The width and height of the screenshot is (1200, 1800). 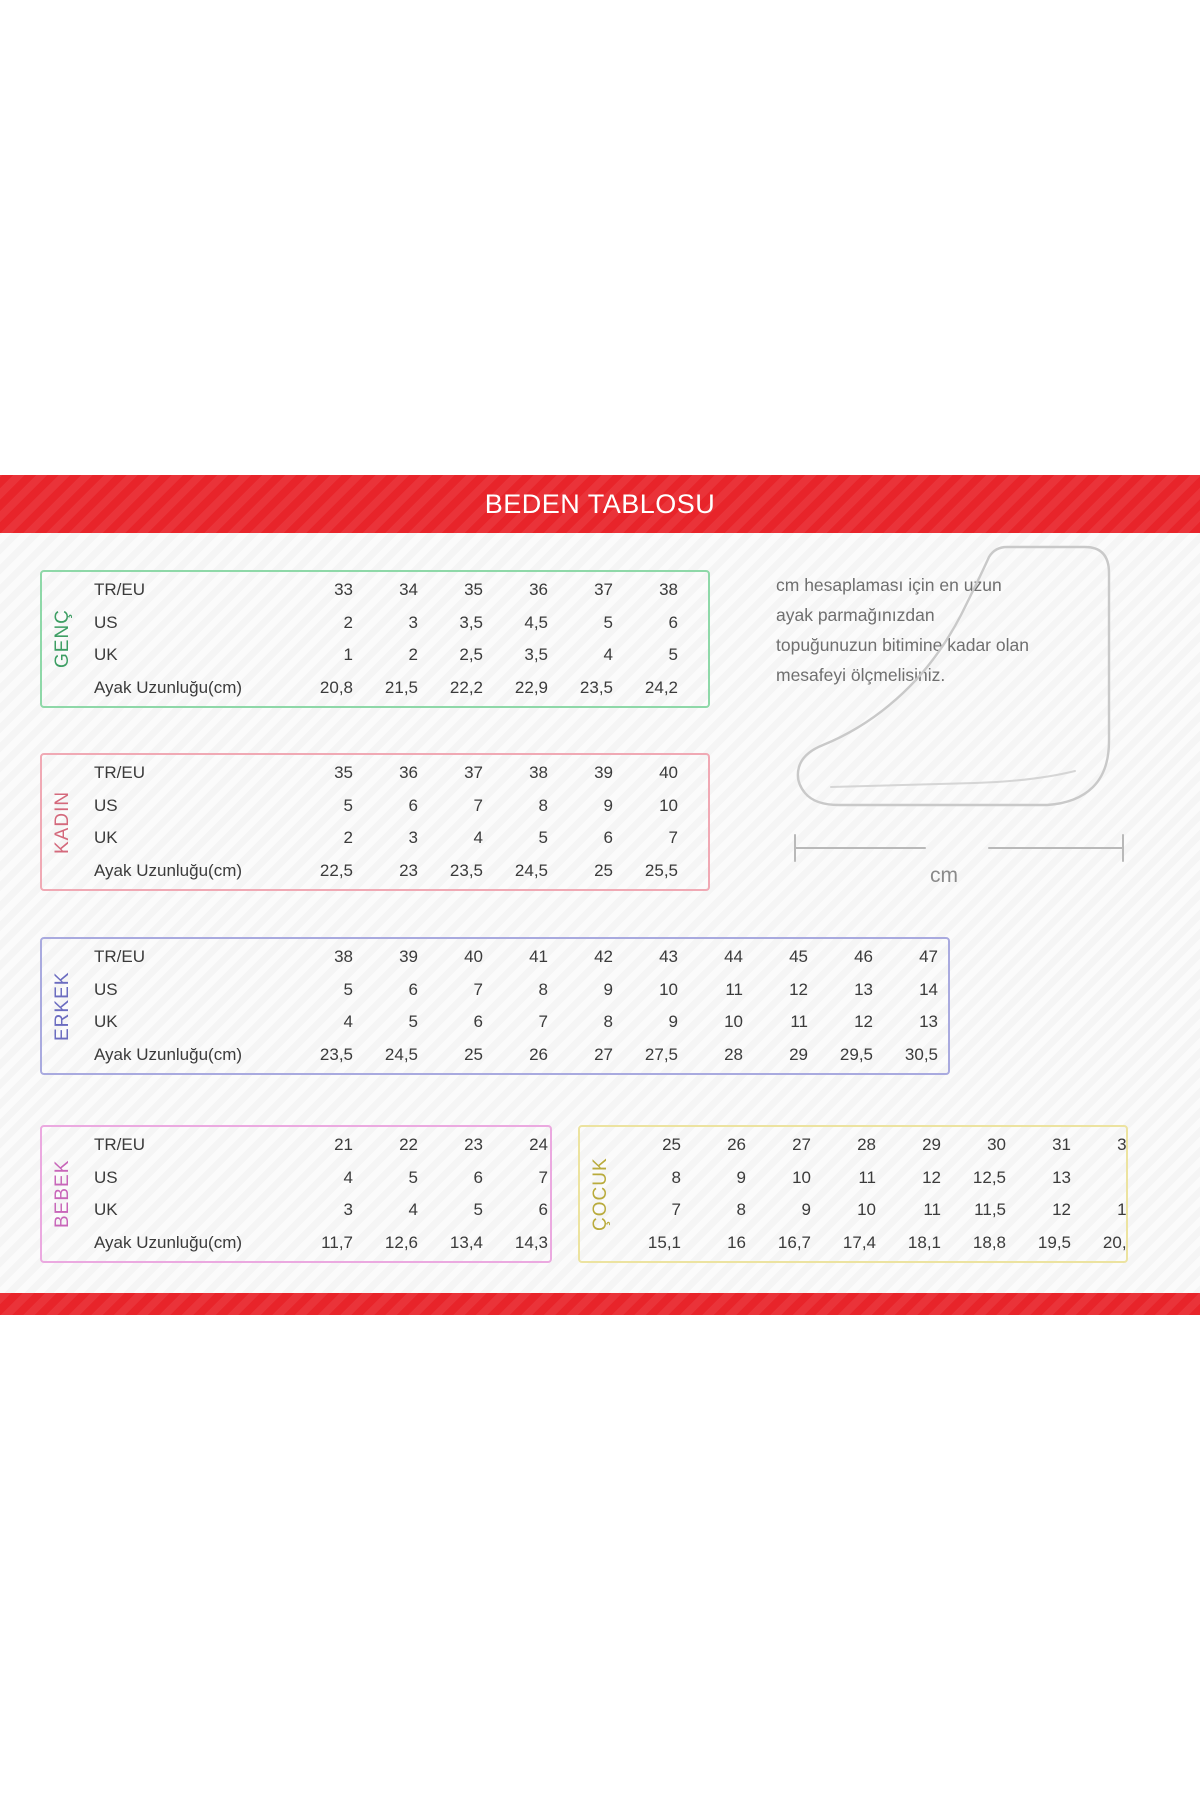 I want to click on size-block-cocuk: ÇOCUK 25 26 27 28 29 30 31 32, so click(x=853, y=1194).